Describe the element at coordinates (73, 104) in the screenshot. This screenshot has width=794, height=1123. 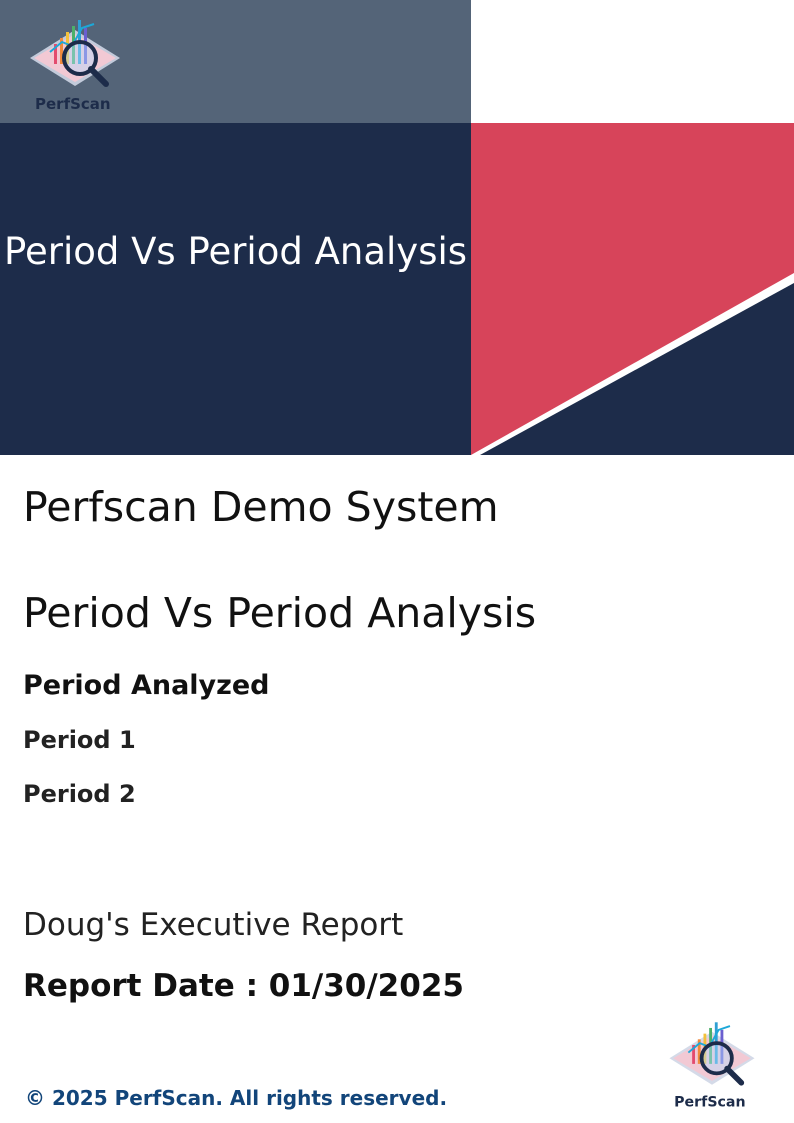
I see `logo-text: PerfScan` at that location.